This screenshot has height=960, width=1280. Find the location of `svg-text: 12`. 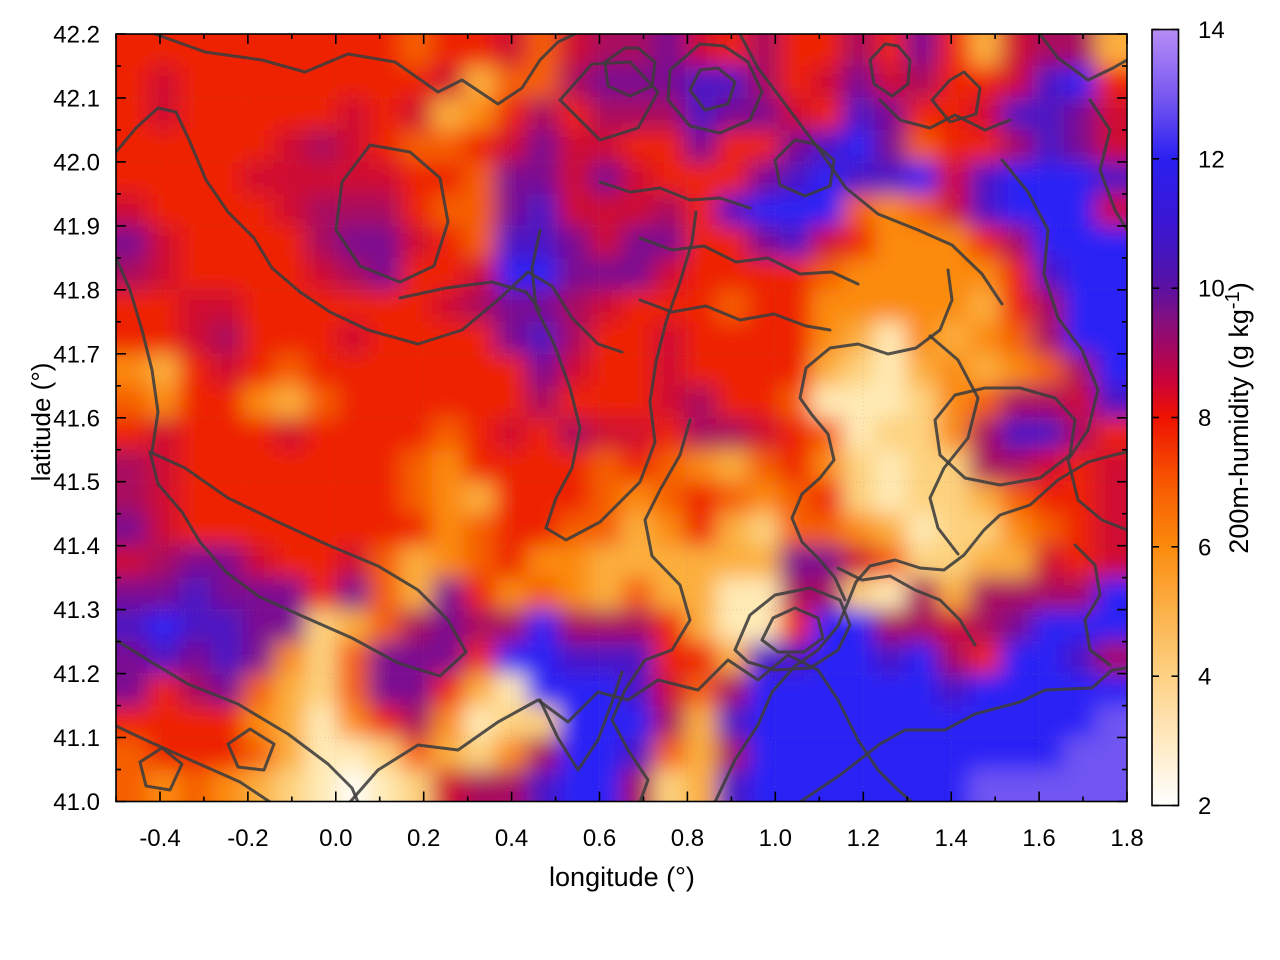

svg-text: 12 is located at coordinates (1211, 159).